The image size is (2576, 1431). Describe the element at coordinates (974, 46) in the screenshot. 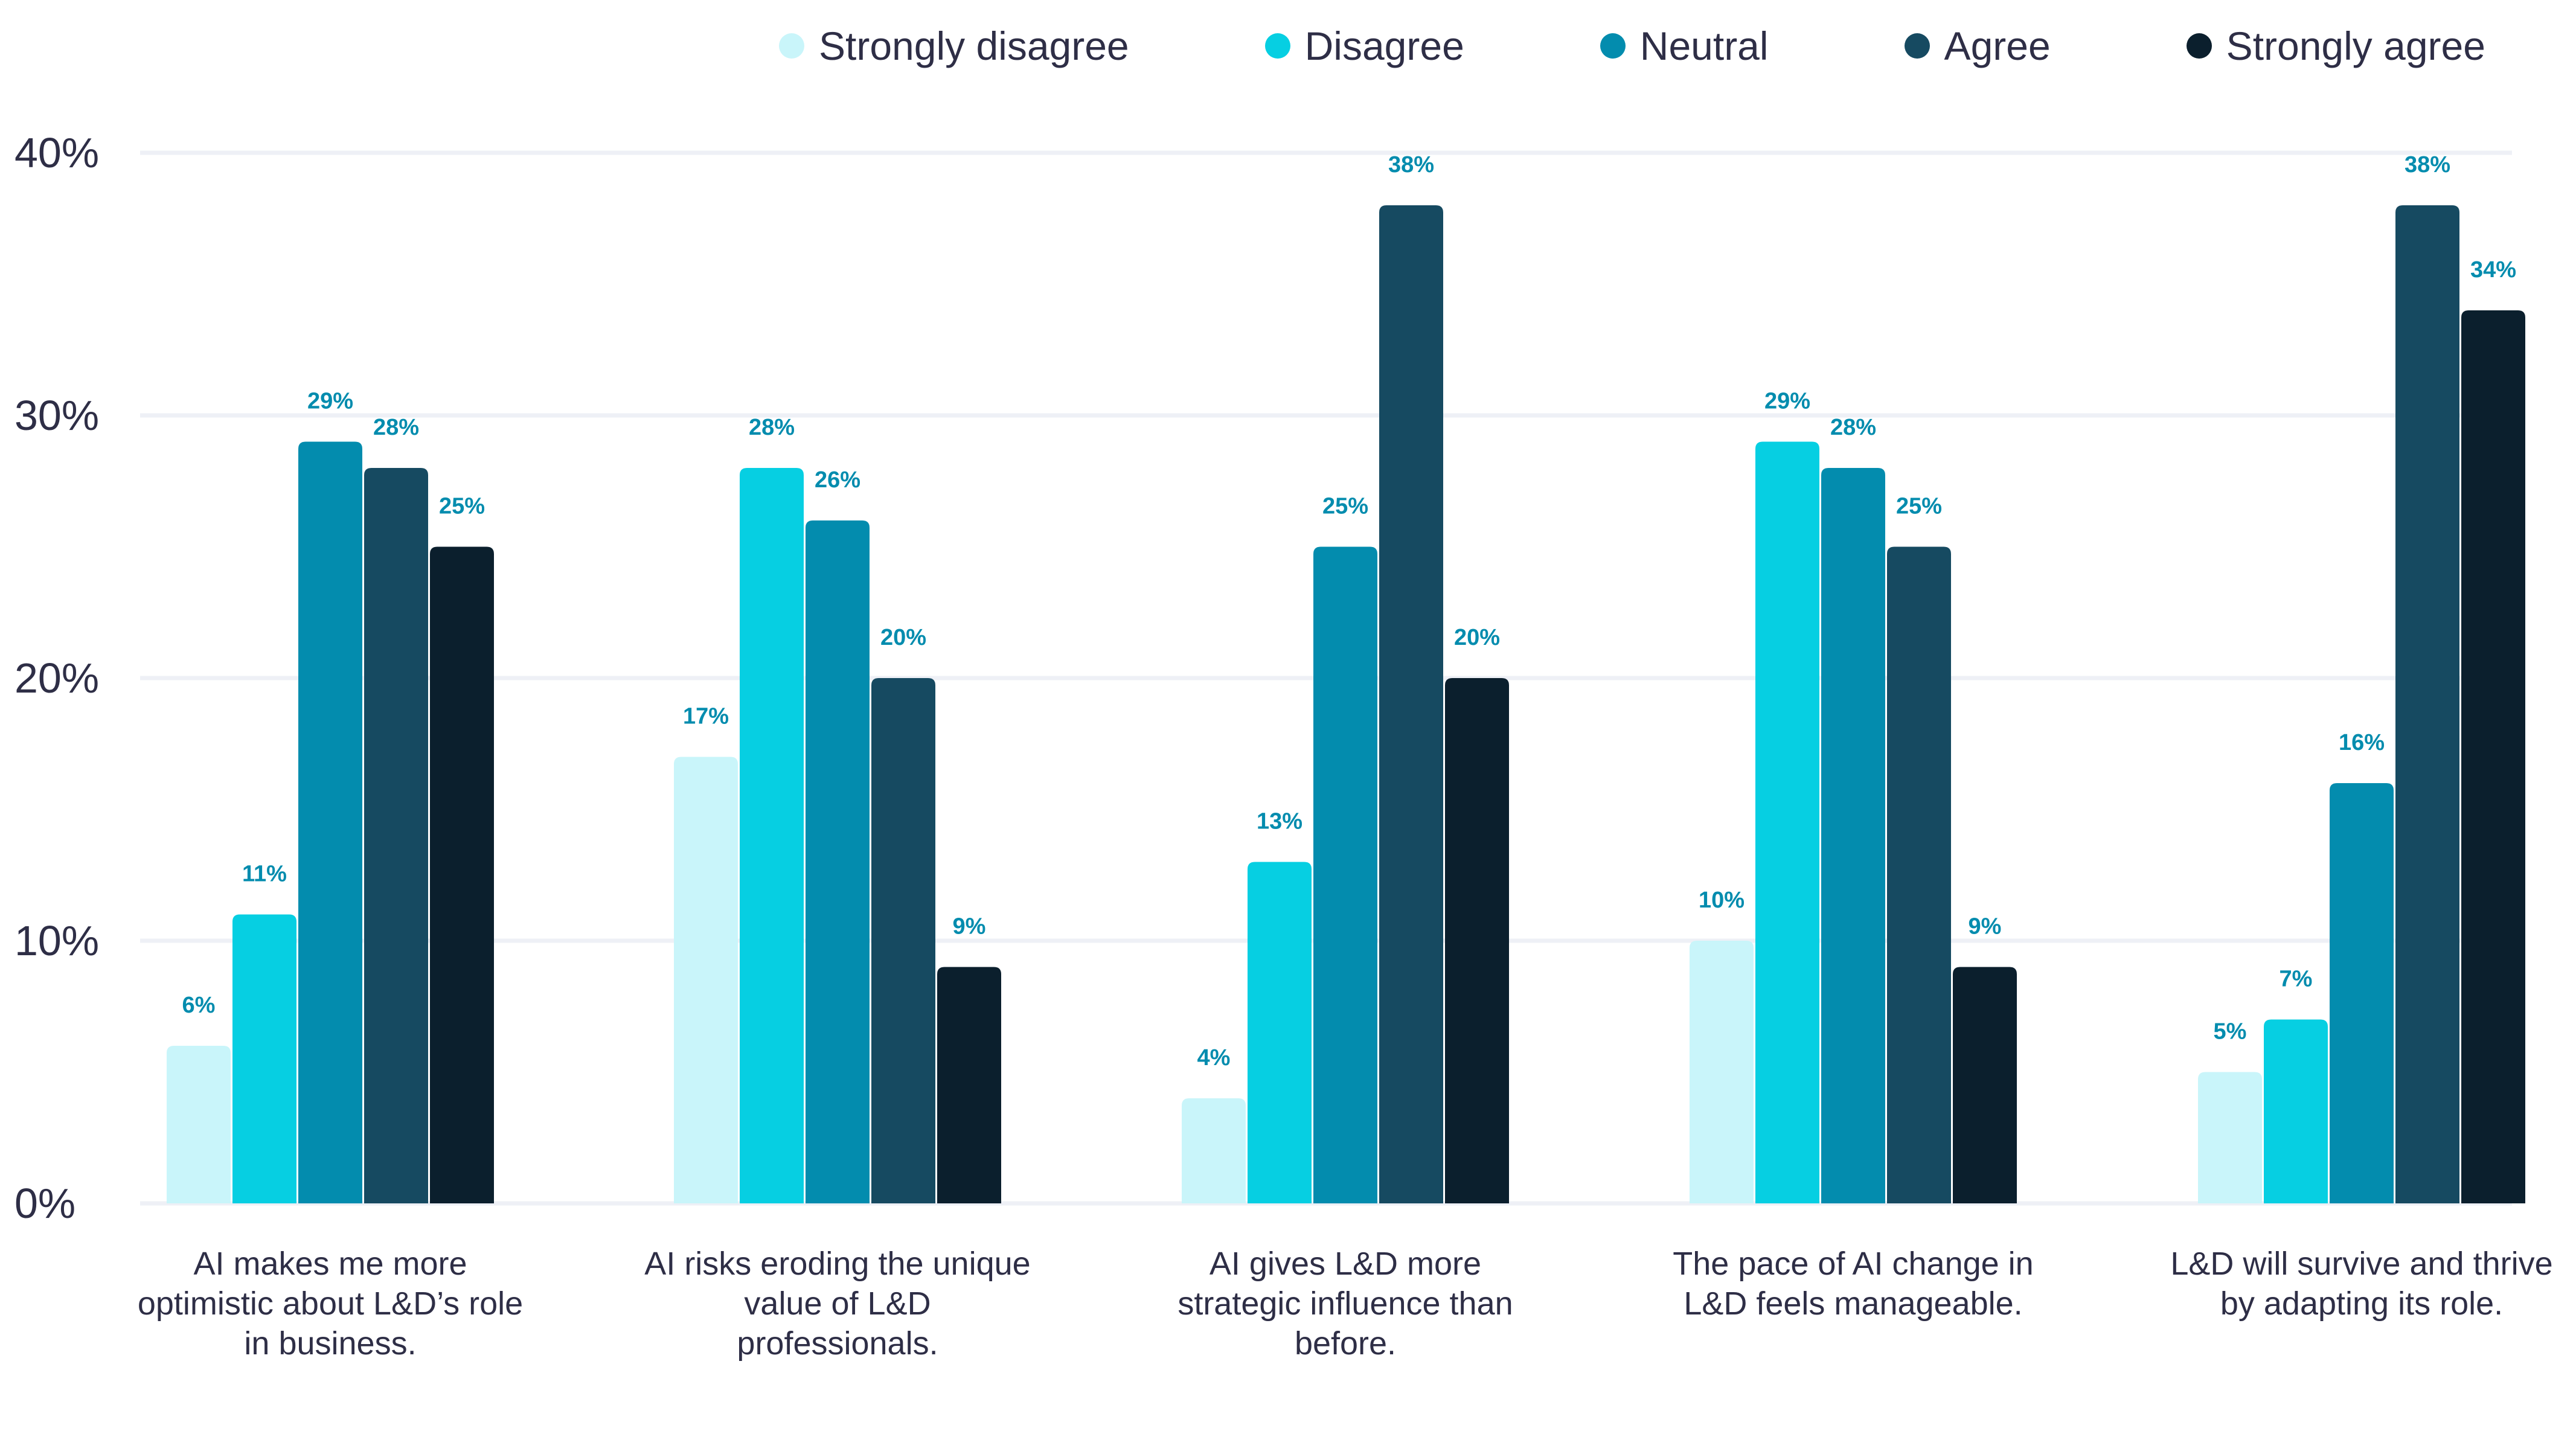

I see `legend-label: Strongly disagree` at that location.